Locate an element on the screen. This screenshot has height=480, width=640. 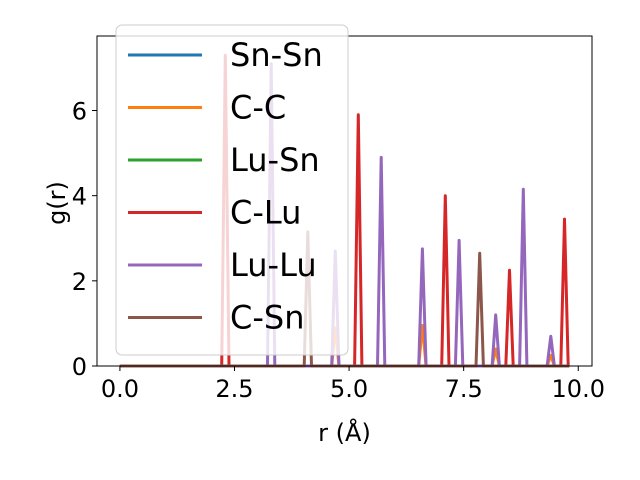
y-tick-label: 0 is located at coordinates (79, 367).